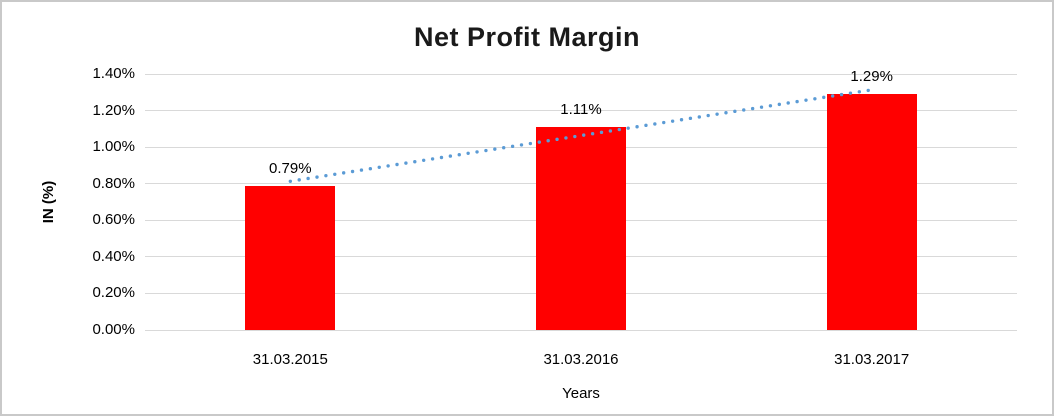 The height and width of the screenshot is (416, 1054). I want to click on data-label: 1.11%, so click(581, 110).